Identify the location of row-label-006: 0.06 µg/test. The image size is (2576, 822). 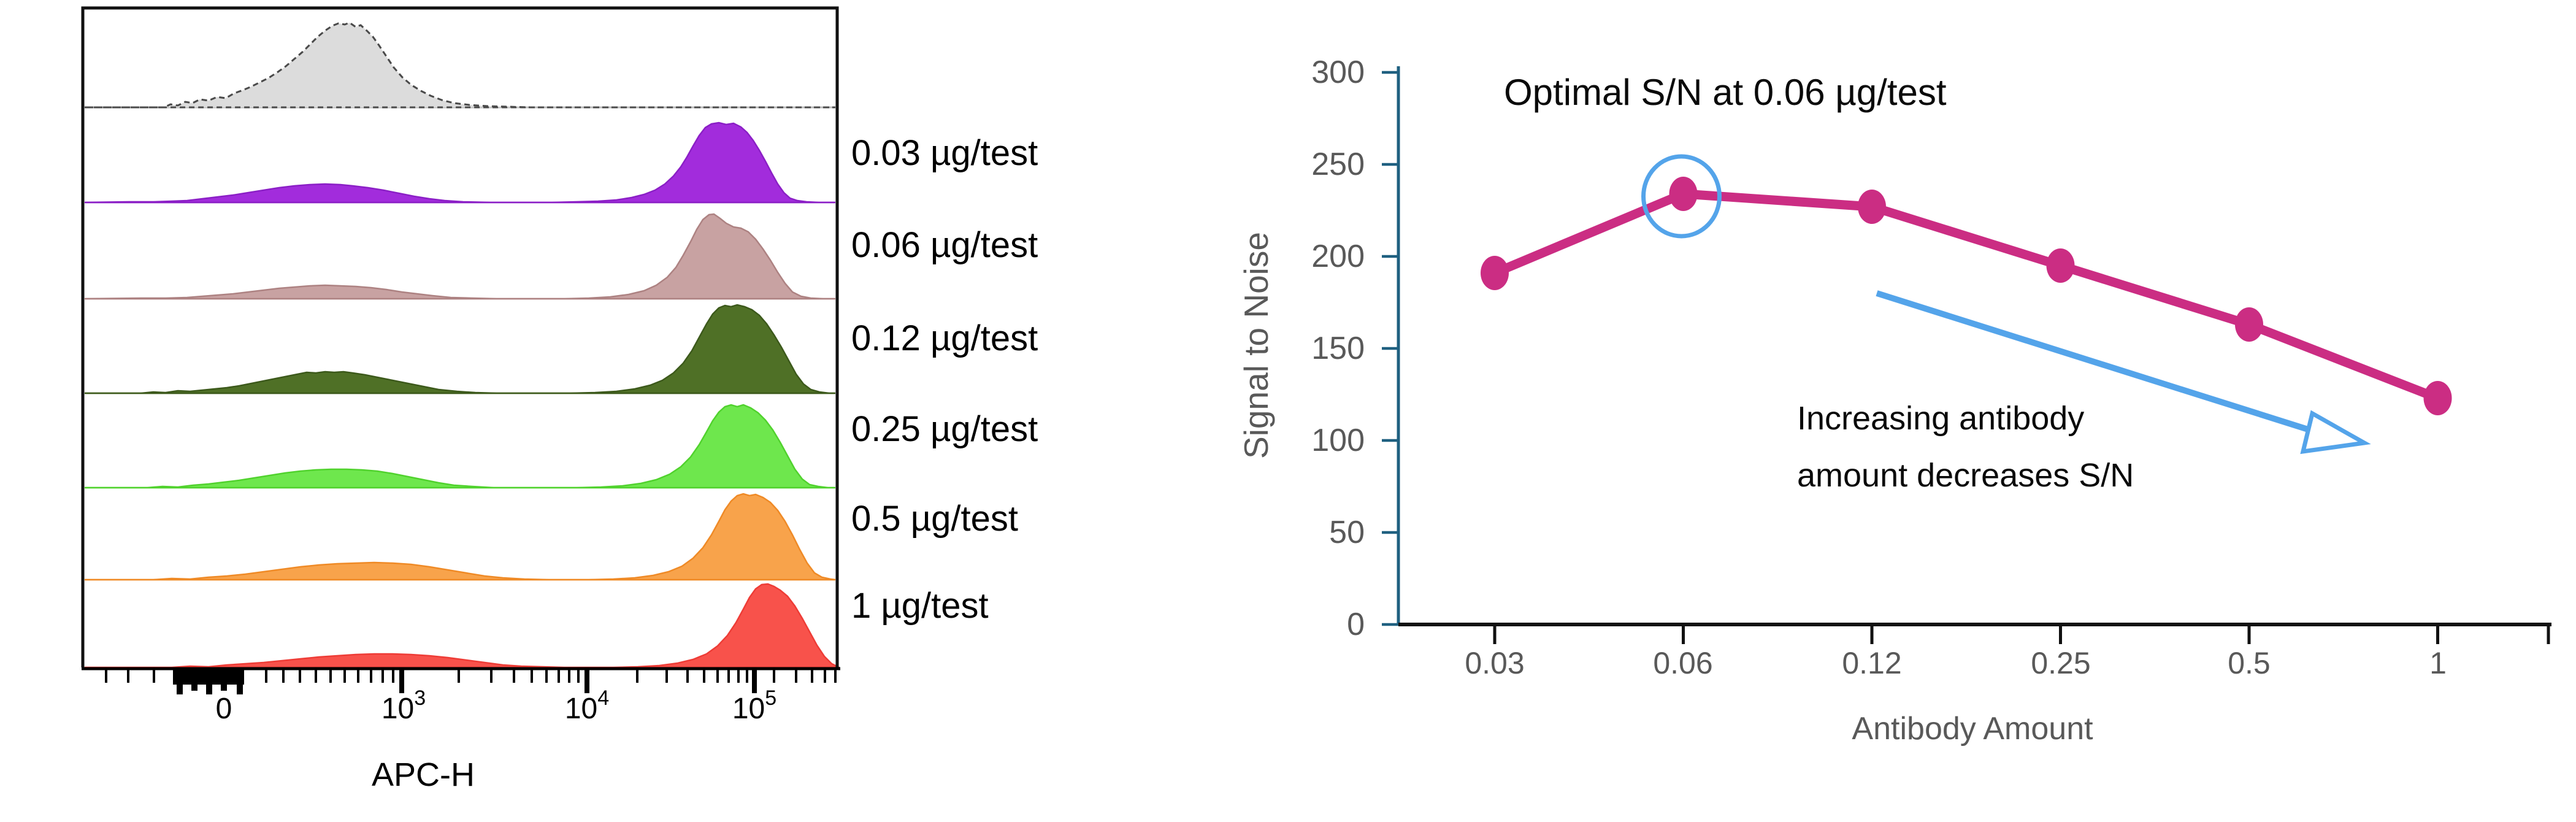
(944, 245).